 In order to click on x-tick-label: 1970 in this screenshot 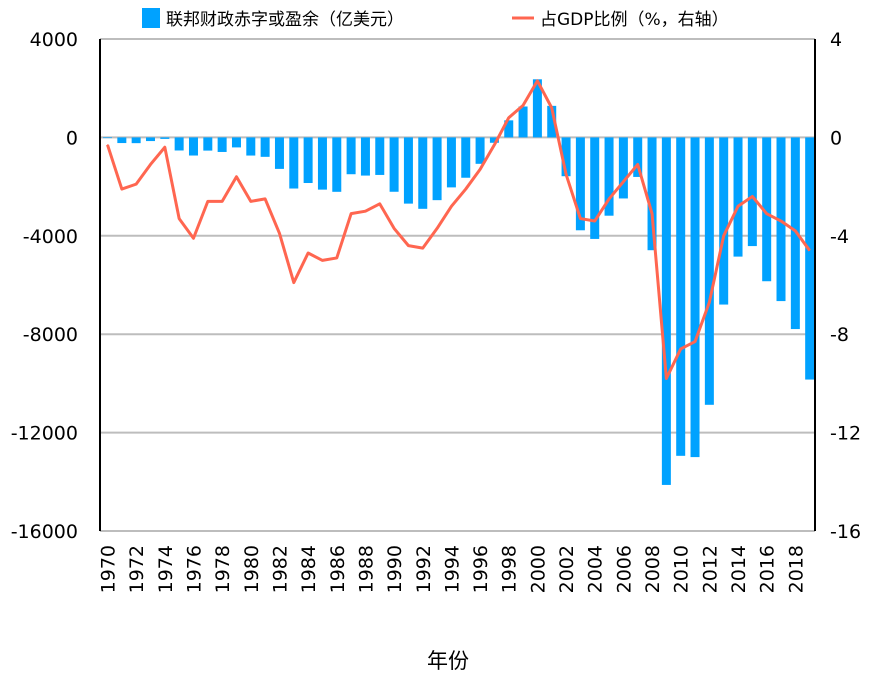, I will do `click(109, 569)`.